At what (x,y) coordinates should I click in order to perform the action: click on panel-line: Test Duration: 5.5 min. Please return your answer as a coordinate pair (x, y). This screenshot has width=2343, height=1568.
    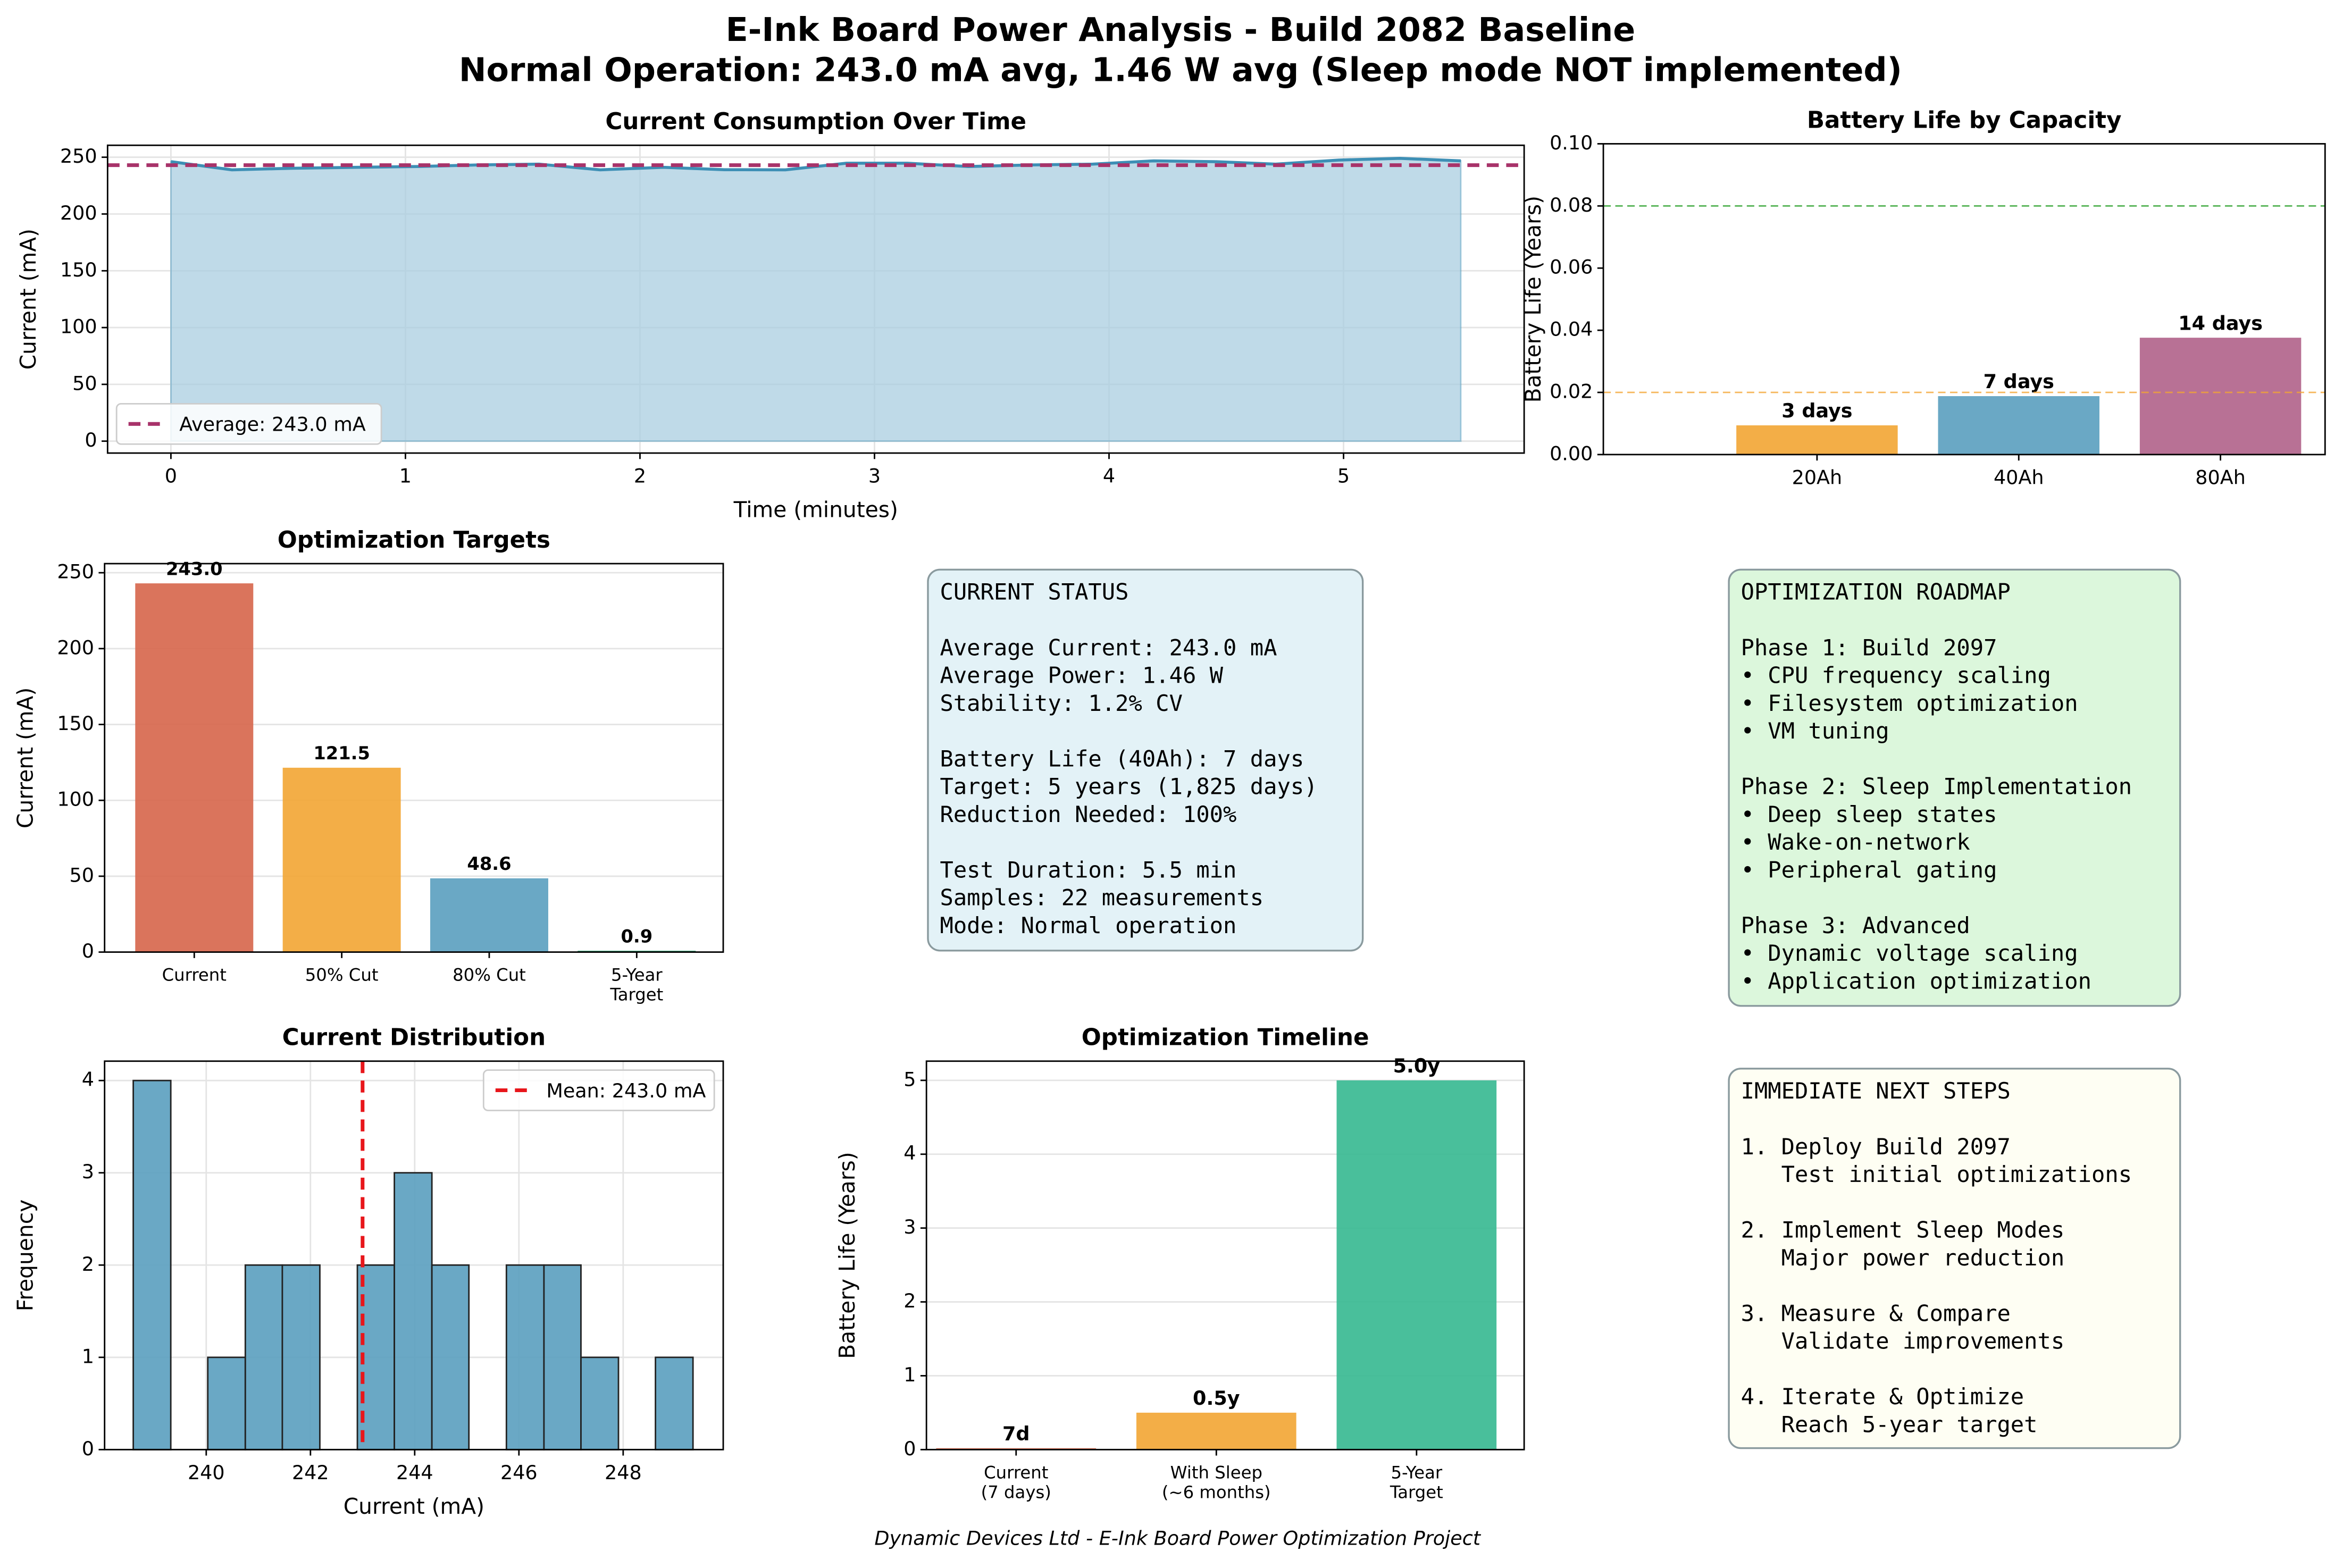
    Looking at the image, I should click on (1088, 870).